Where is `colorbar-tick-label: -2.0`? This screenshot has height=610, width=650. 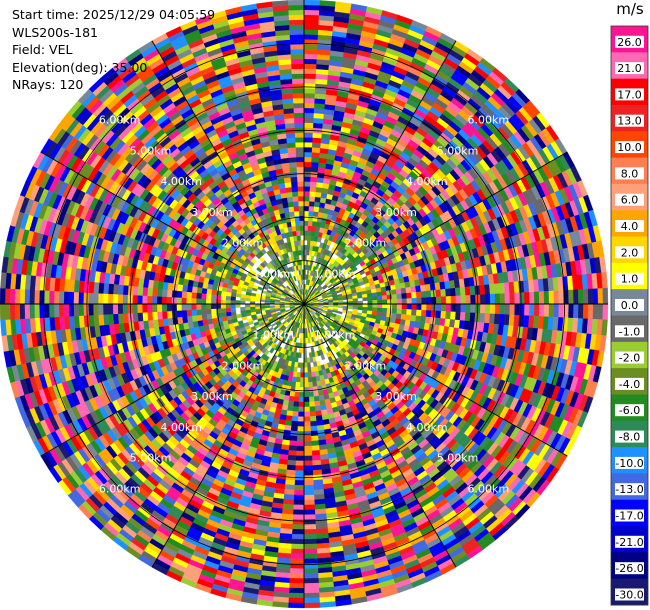 colorbar-tick-label: -2.0 is located at coordinates (629, 358).